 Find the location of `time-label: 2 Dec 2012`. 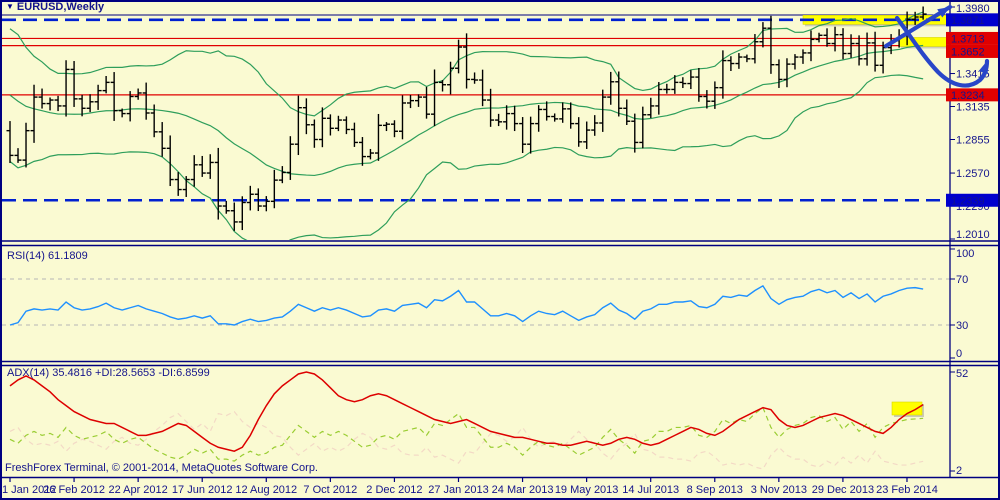

time-label: 2 Dec 2012 is located at coordinates (394, 490).